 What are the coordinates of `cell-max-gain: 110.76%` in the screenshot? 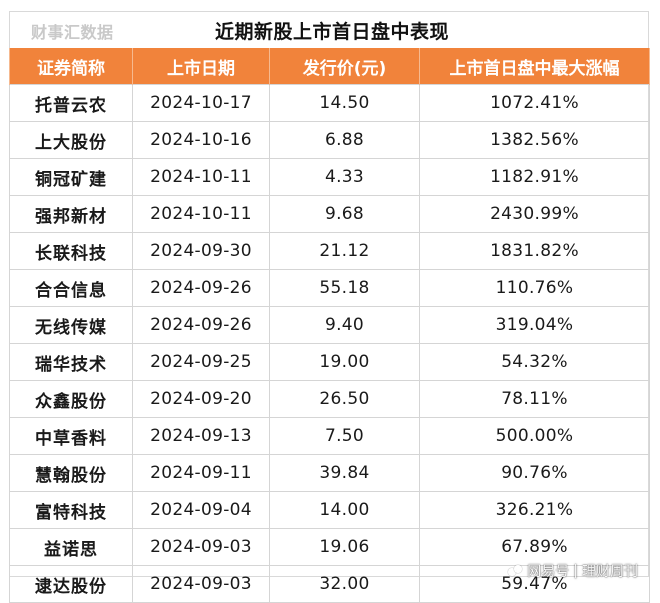 It's located at (534, 288).